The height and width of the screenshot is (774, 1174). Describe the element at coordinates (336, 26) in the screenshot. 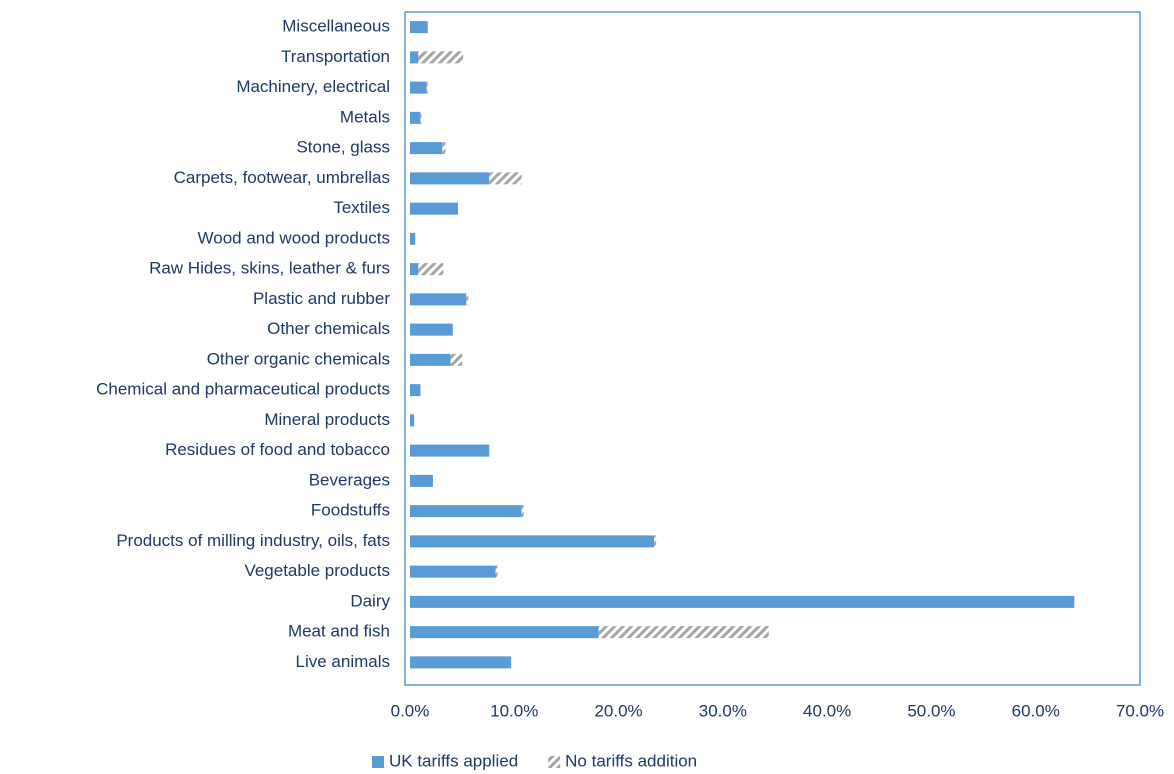

I see `y-tick-label: Miscellaneous` at that location.